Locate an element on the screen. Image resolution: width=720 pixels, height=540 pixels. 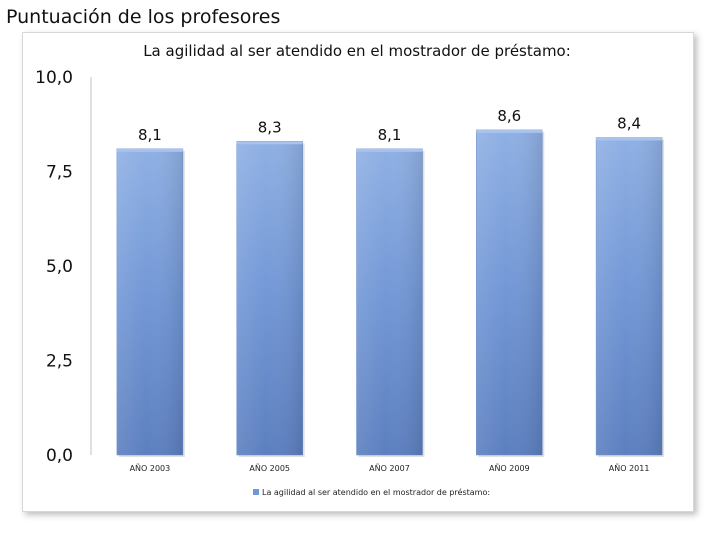
data-label: 8,4 is located at coordinates (629, 123).